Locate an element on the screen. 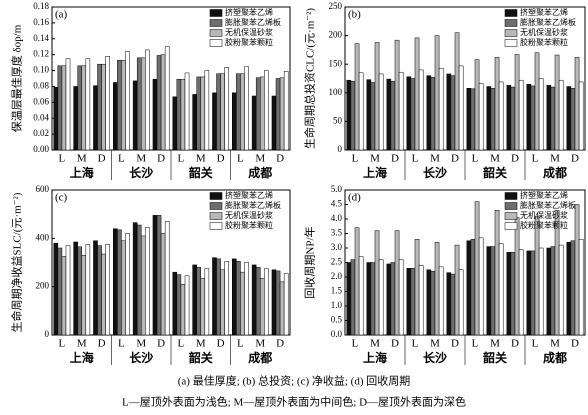 This screenshot has height=415, width=588. panel-label: (d) is located at coordinates (354, 198).